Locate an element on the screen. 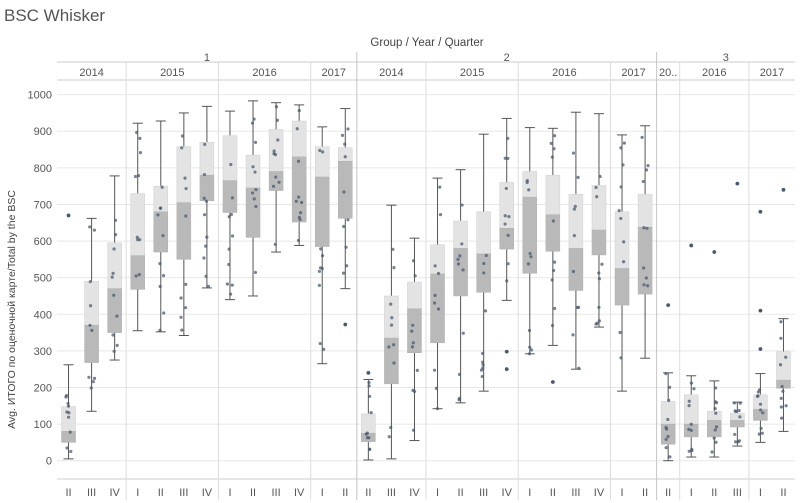  quarter-label: II is located at coordinates (161, 493).